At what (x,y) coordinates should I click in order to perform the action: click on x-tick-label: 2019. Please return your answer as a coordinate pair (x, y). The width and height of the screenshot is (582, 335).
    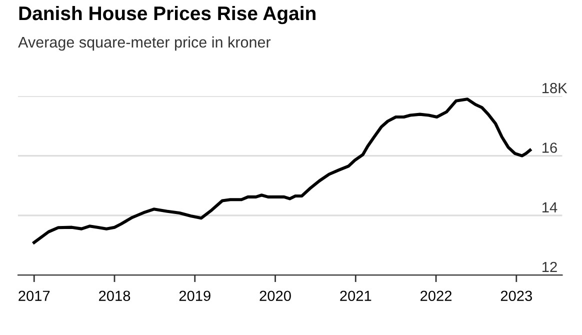
    Looking at the image, I should click on (194, 296).